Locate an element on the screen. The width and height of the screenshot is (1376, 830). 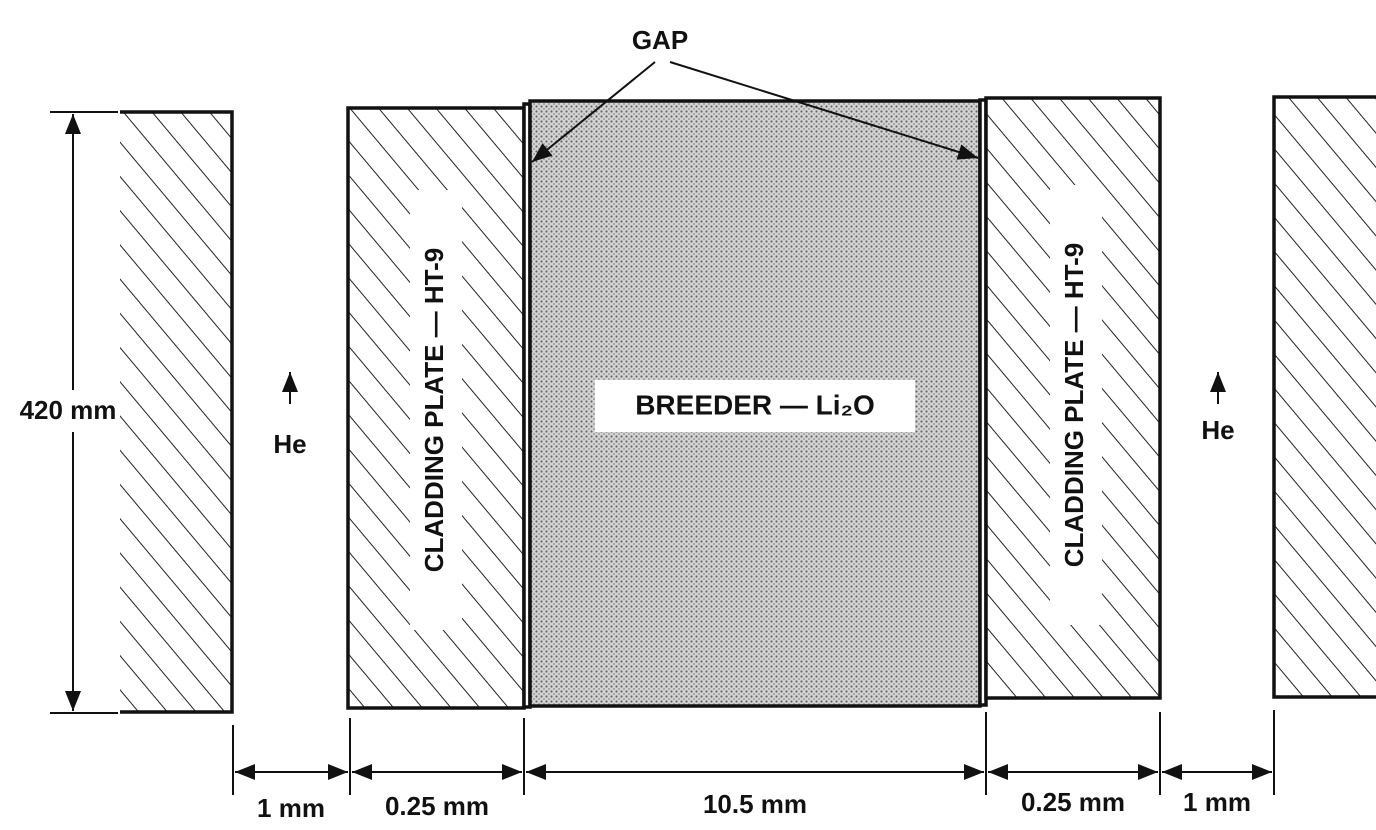
bottom-dimensions: 1 mm 0.25 mm 10.5 mm 0.25 mm 1 mm is located at coordinates (753, 766).